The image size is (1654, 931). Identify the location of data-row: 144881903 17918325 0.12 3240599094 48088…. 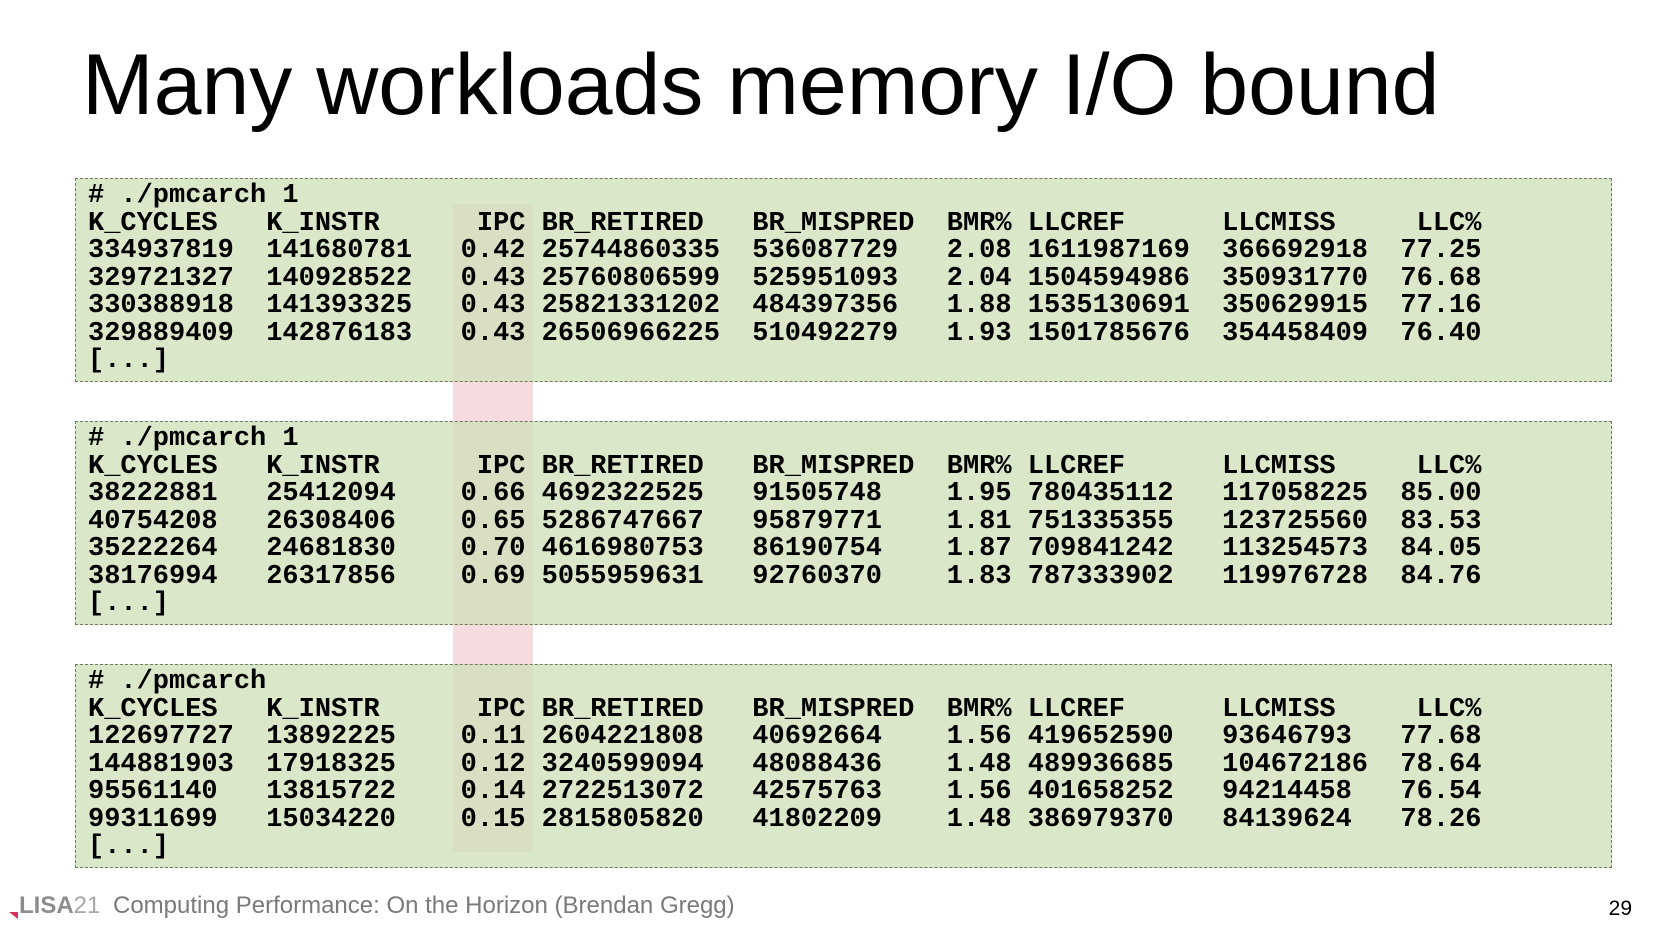
(785, 765).